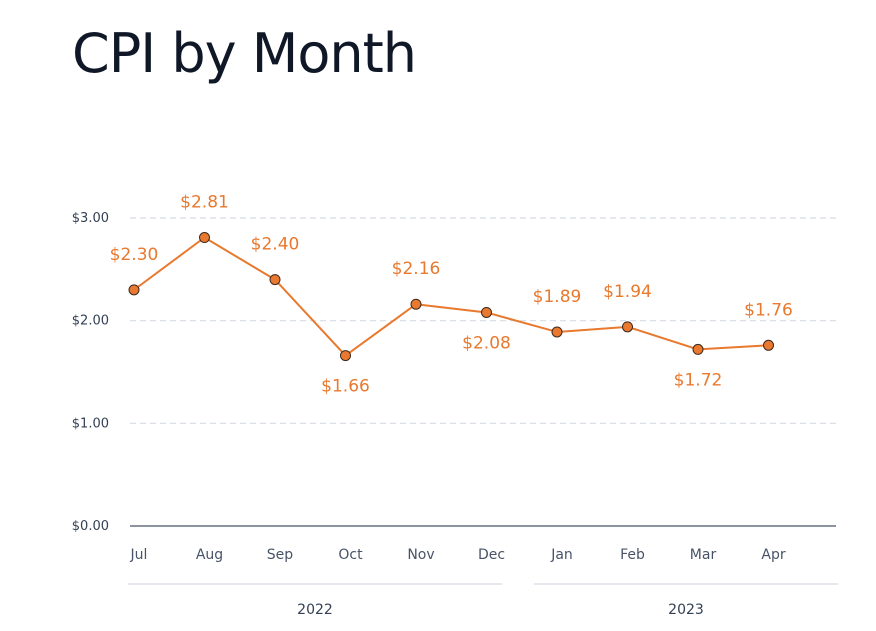  I want to click on data-label: $1.72, so click(698, 380).